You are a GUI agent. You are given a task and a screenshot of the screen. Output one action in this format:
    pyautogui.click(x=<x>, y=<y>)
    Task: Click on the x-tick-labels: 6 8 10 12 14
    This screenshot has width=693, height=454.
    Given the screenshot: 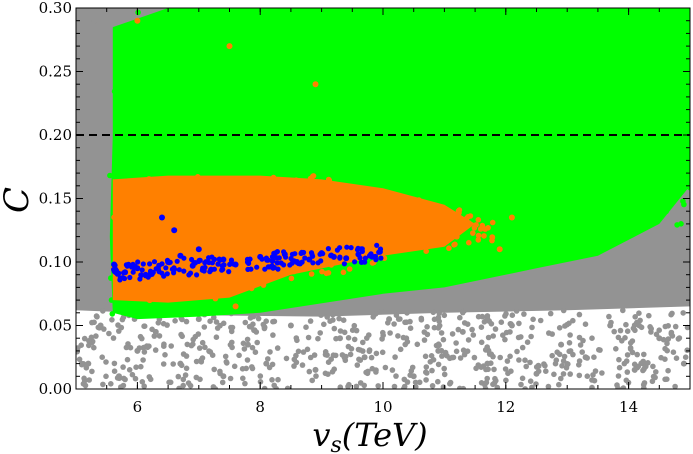 What is the action you would take?
    pyautogui.click(x=386, y=407)
    